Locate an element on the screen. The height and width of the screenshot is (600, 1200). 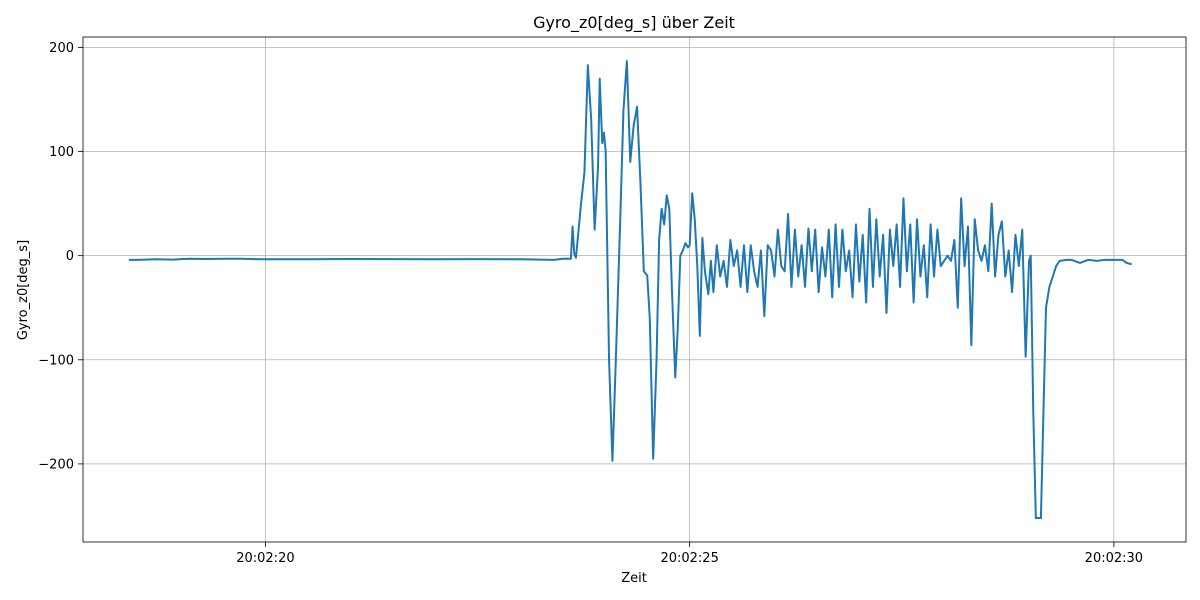
y-tick-label: −100 is located at coordinates (56, 360).